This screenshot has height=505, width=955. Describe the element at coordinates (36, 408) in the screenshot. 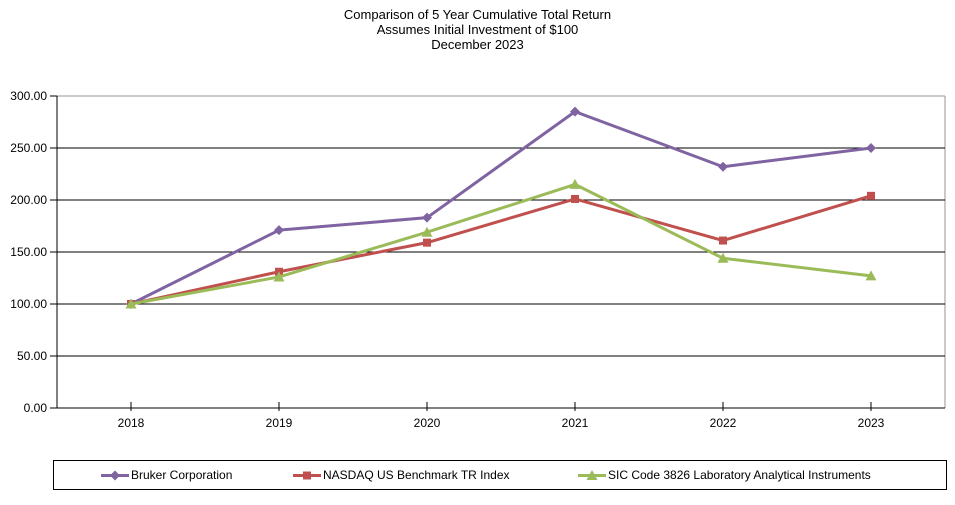

I see `y-axis-label: 0.00` at that location.